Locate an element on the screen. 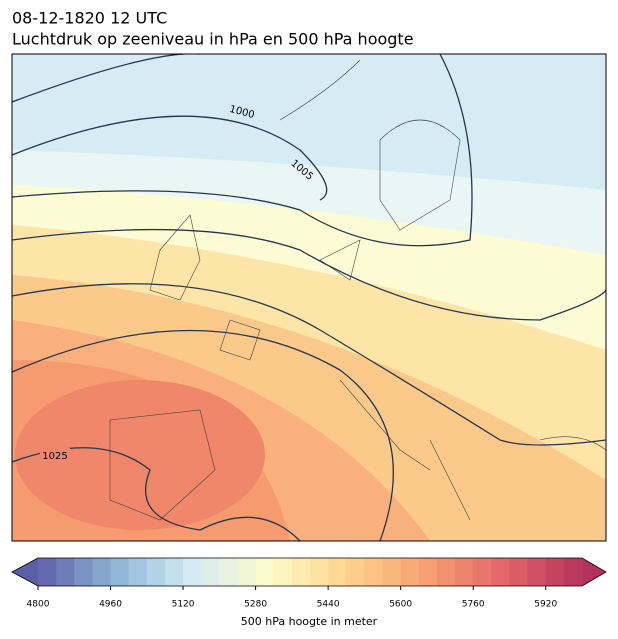  colorbar-tick-label: 5120 is located at coordinates (183, 605).